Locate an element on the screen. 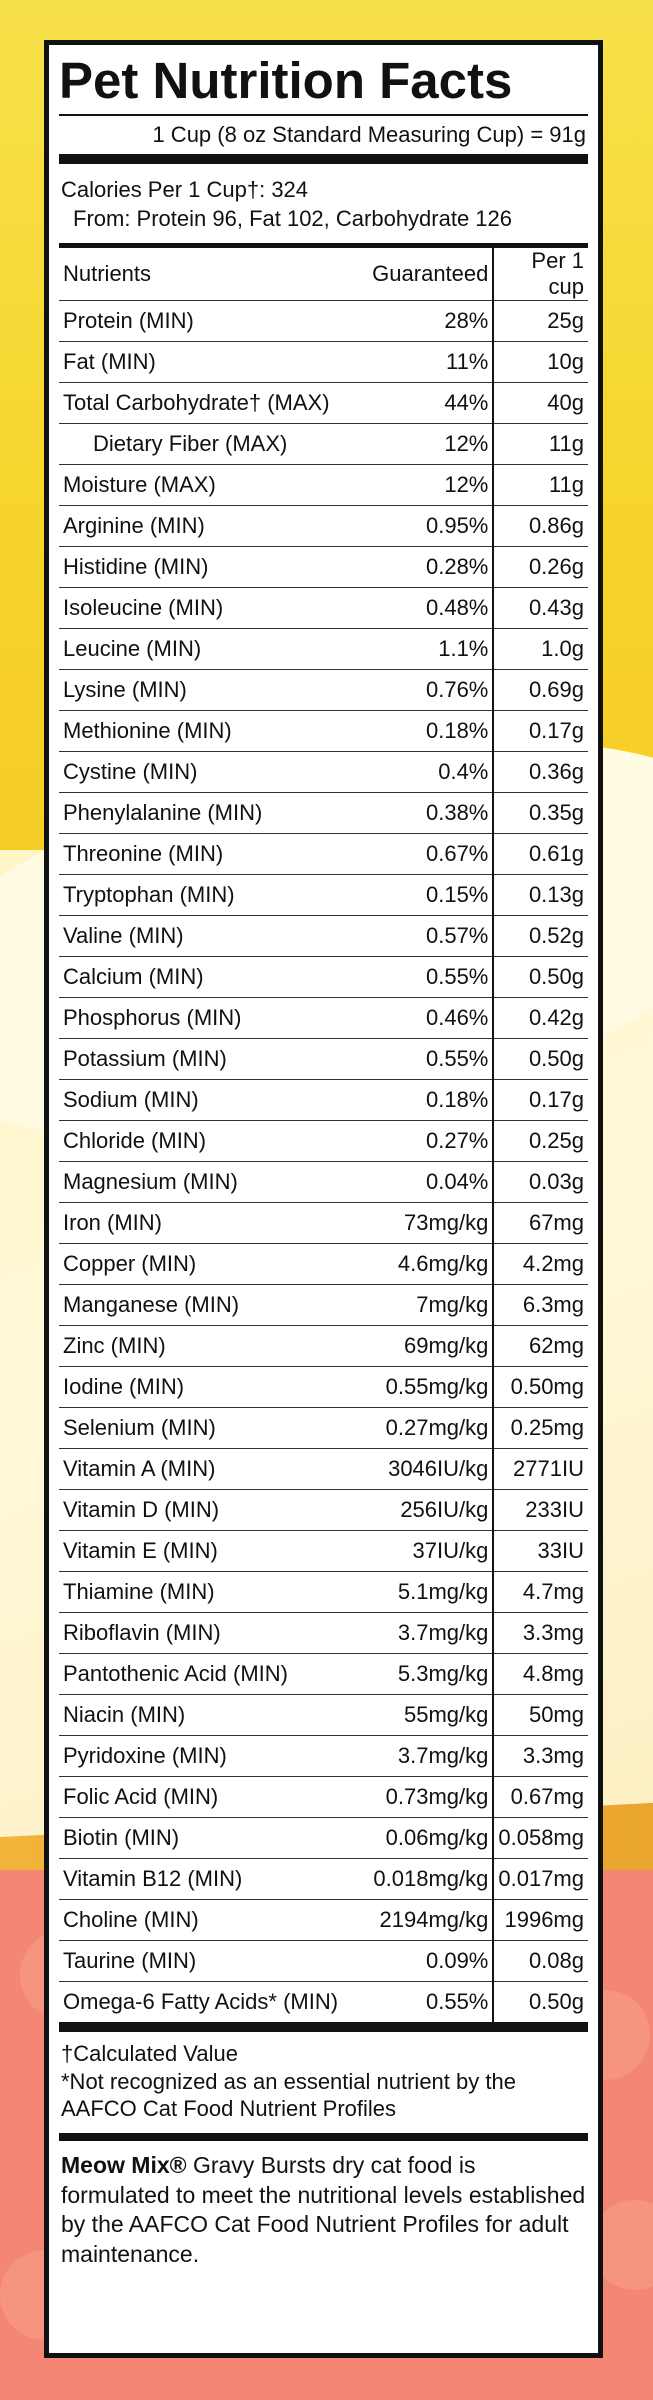 The width and height of the screenshot is (653, 2400). nutrient-name: Sodium (MIN) is located at coordinates (209, 1100).